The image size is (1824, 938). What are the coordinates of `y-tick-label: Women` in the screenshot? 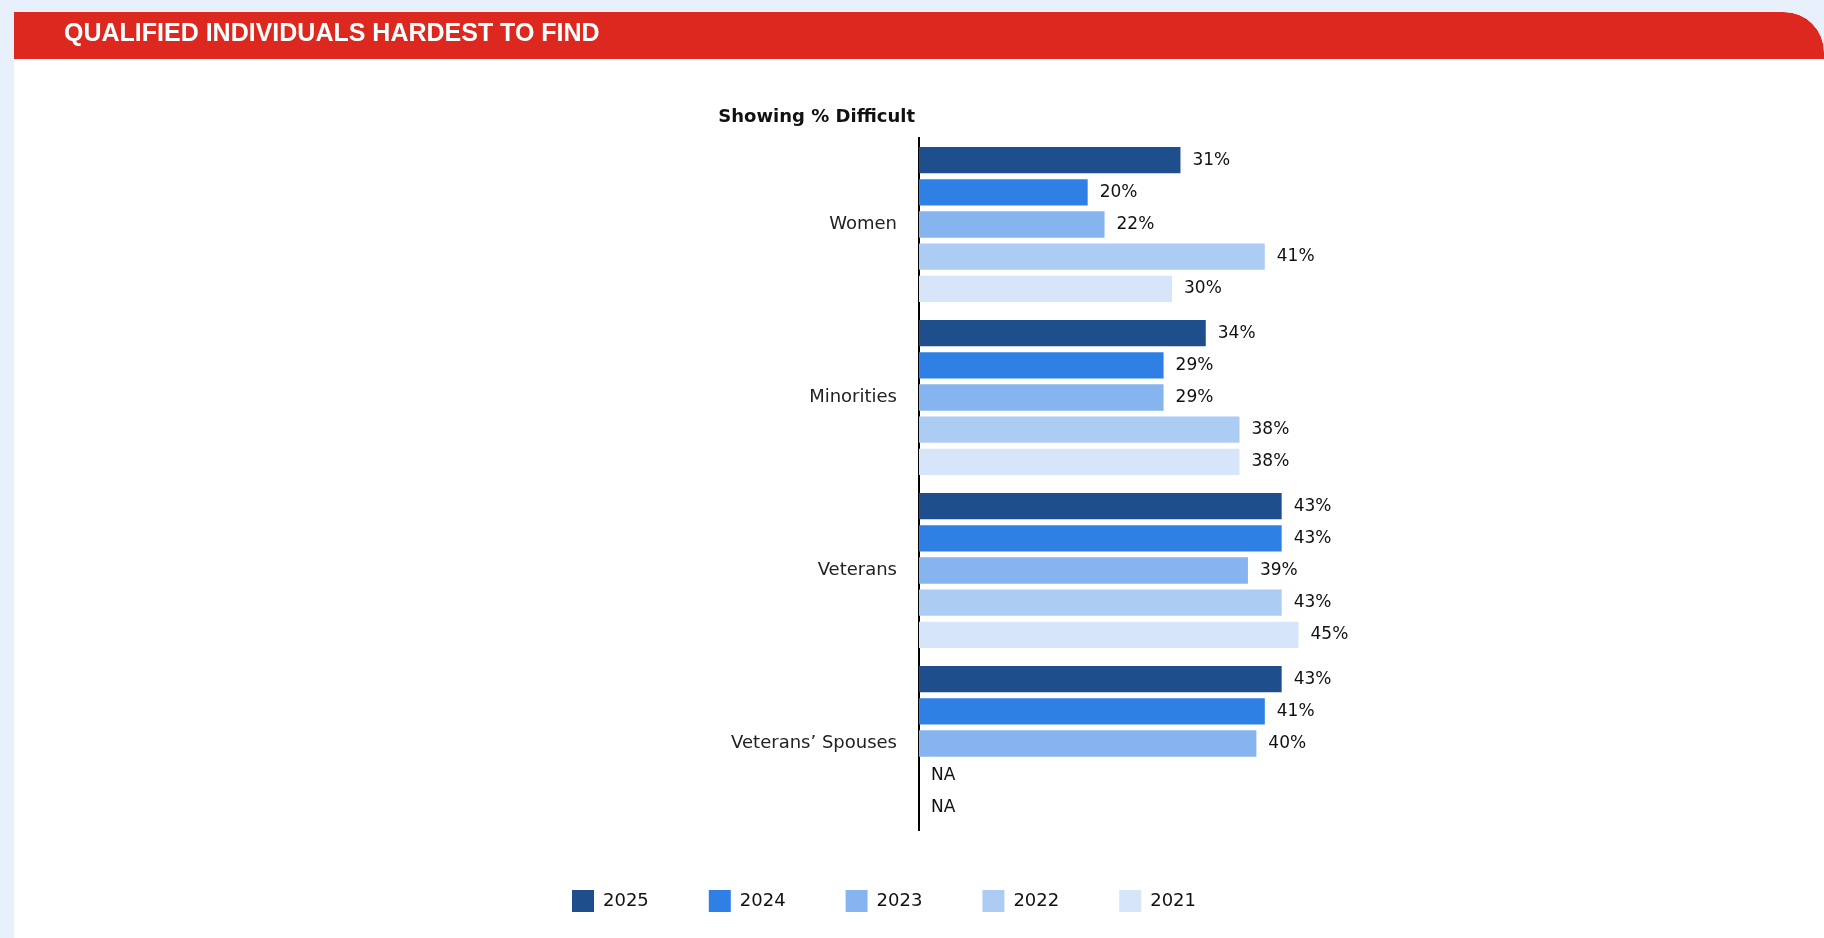 It's located at (863, 223).